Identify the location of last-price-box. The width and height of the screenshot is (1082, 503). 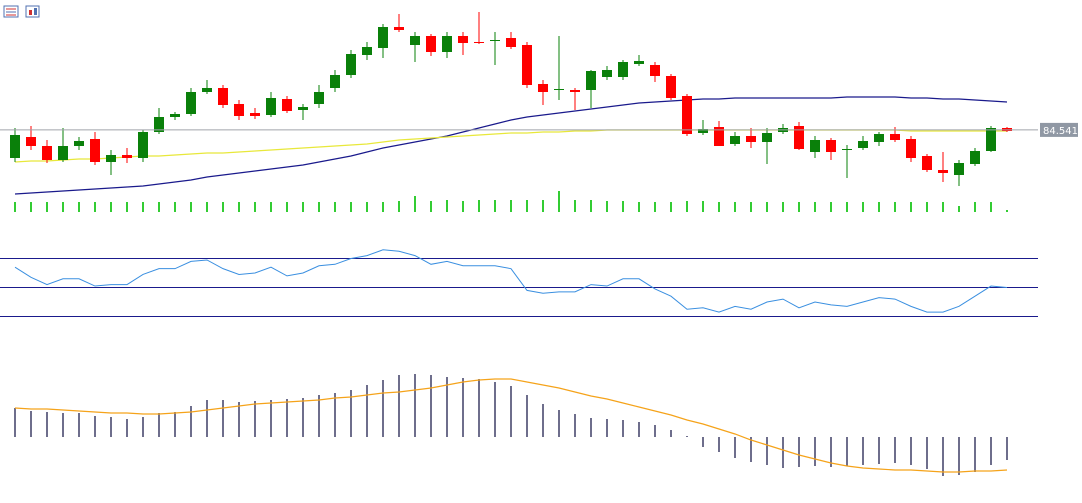
(1059, 129).